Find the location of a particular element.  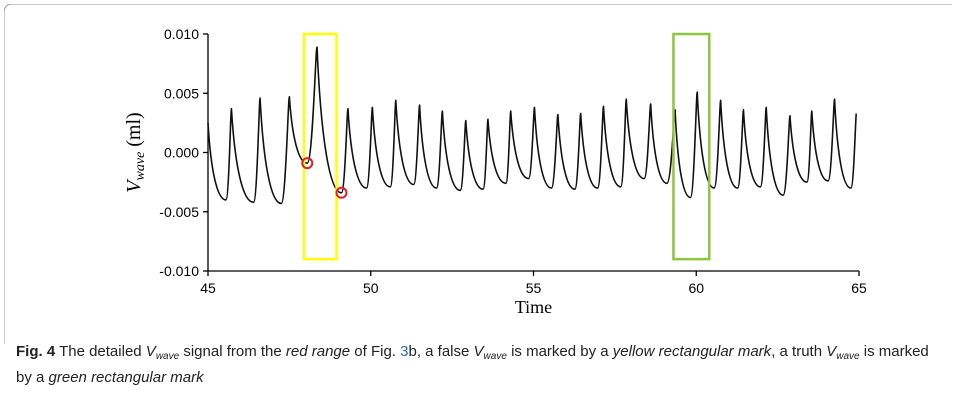

y-tick-label: -0.005 is located at coordinates (179, 212).